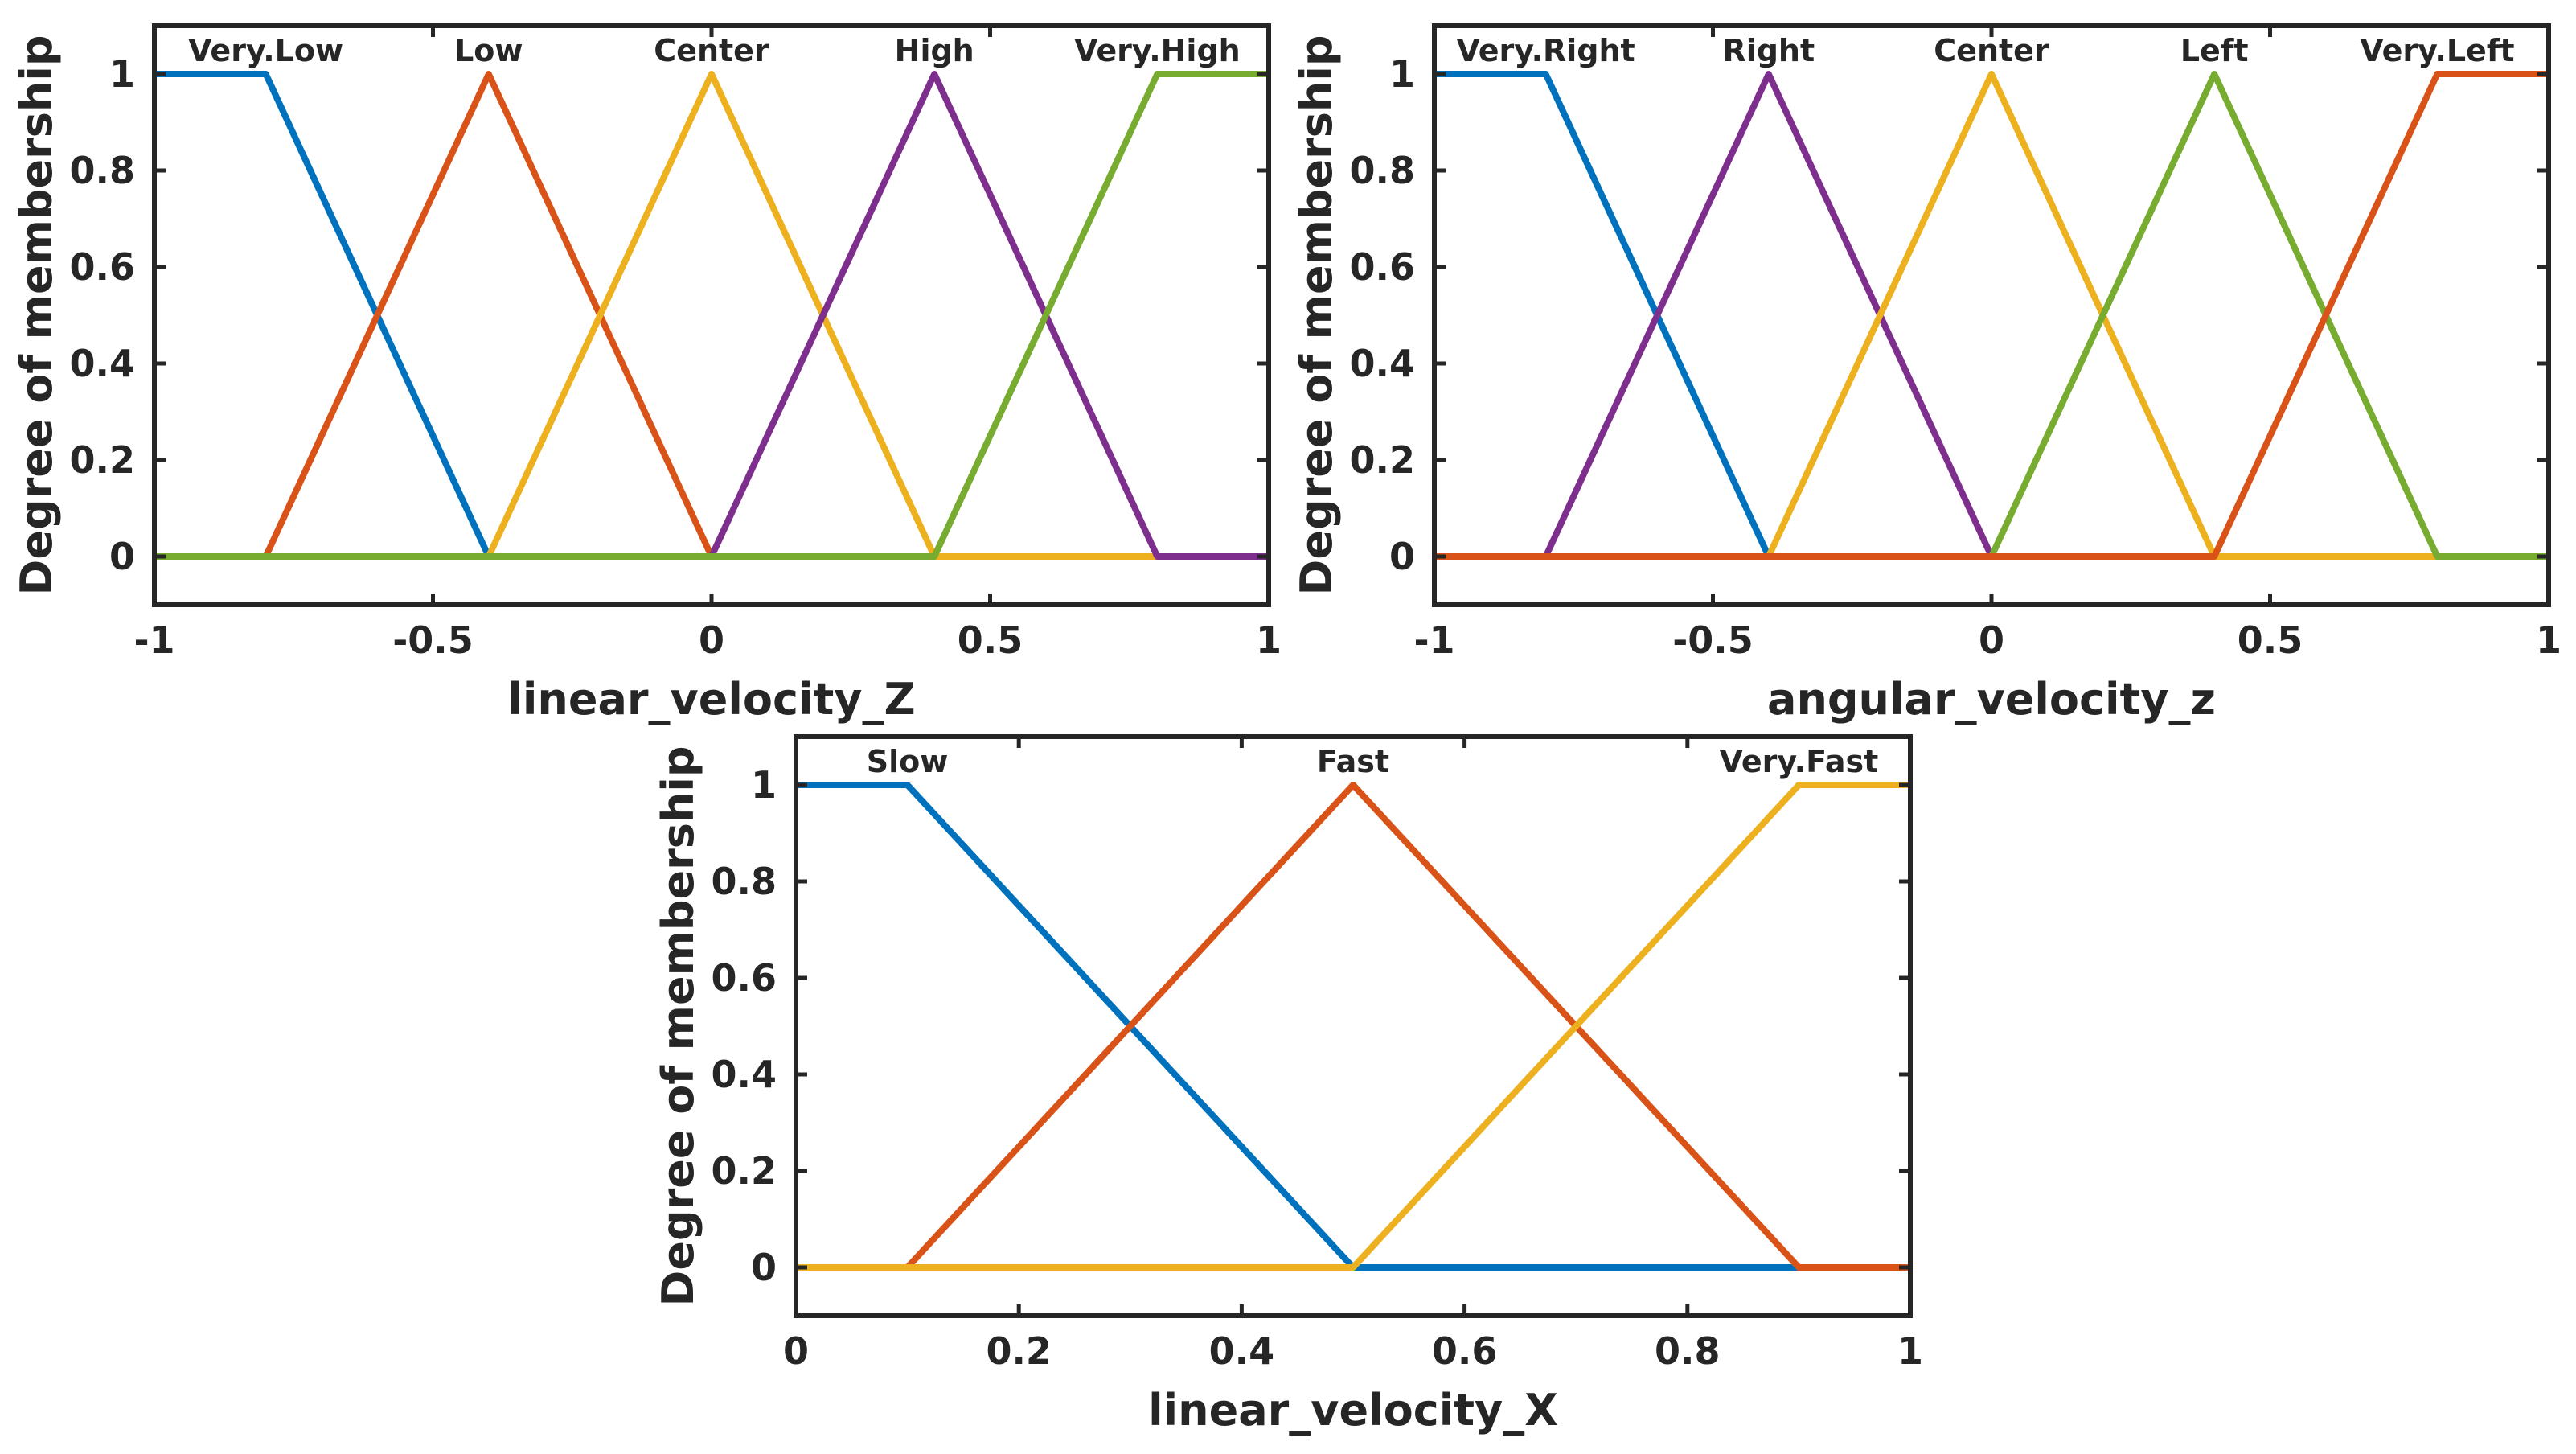 This screenshot has height=1454, width=2576. What do you see at coordinates (908, 761) in the screenshot?
I see `mf-label-slow: Slow` at bounding box center [908, 761].